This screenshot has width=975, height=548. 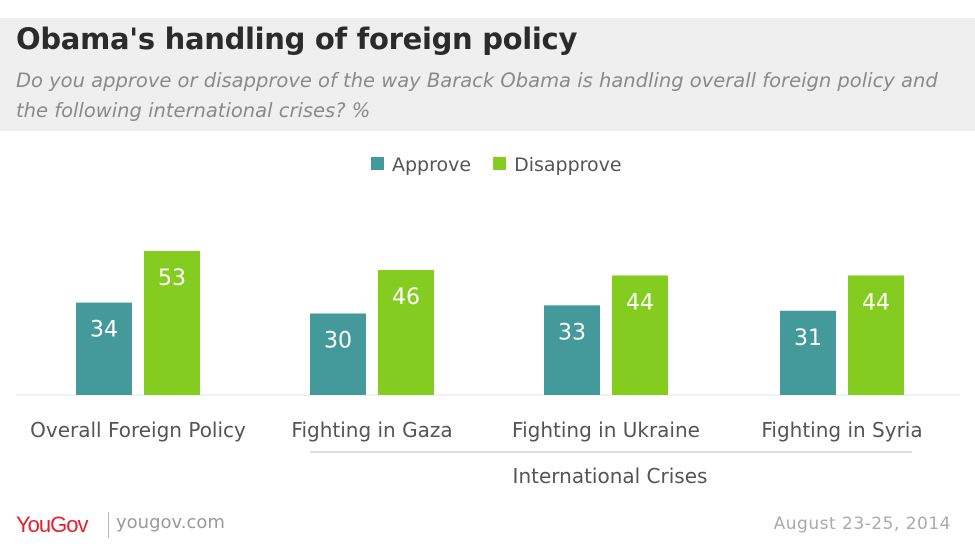 I want to click on data-label: 31, so click(x=808, y=338).